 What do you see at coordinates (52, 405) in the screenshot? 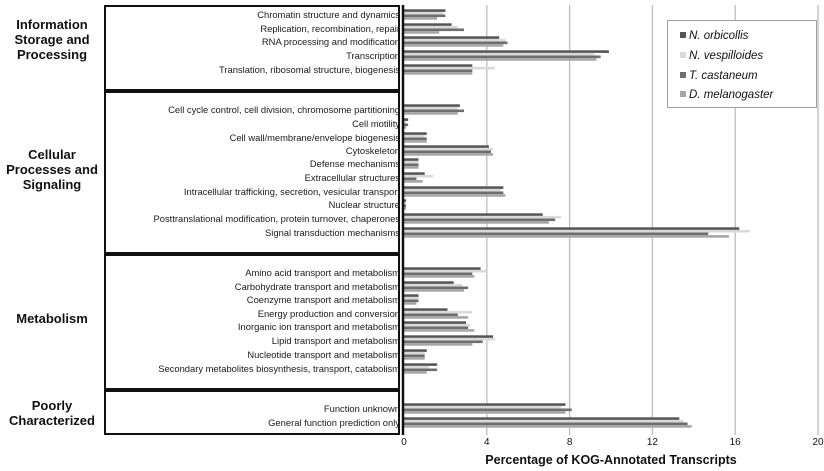
I see `group-title-line: Poorly` at bounding box center [52, 405].